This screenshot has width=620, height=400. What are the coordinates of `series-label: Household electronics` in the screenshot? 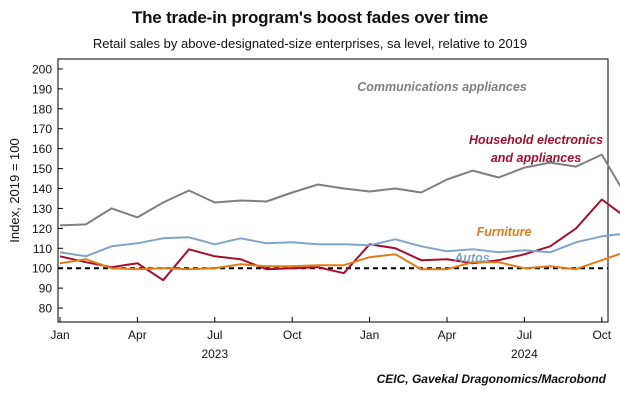 It's located at (536, 140).